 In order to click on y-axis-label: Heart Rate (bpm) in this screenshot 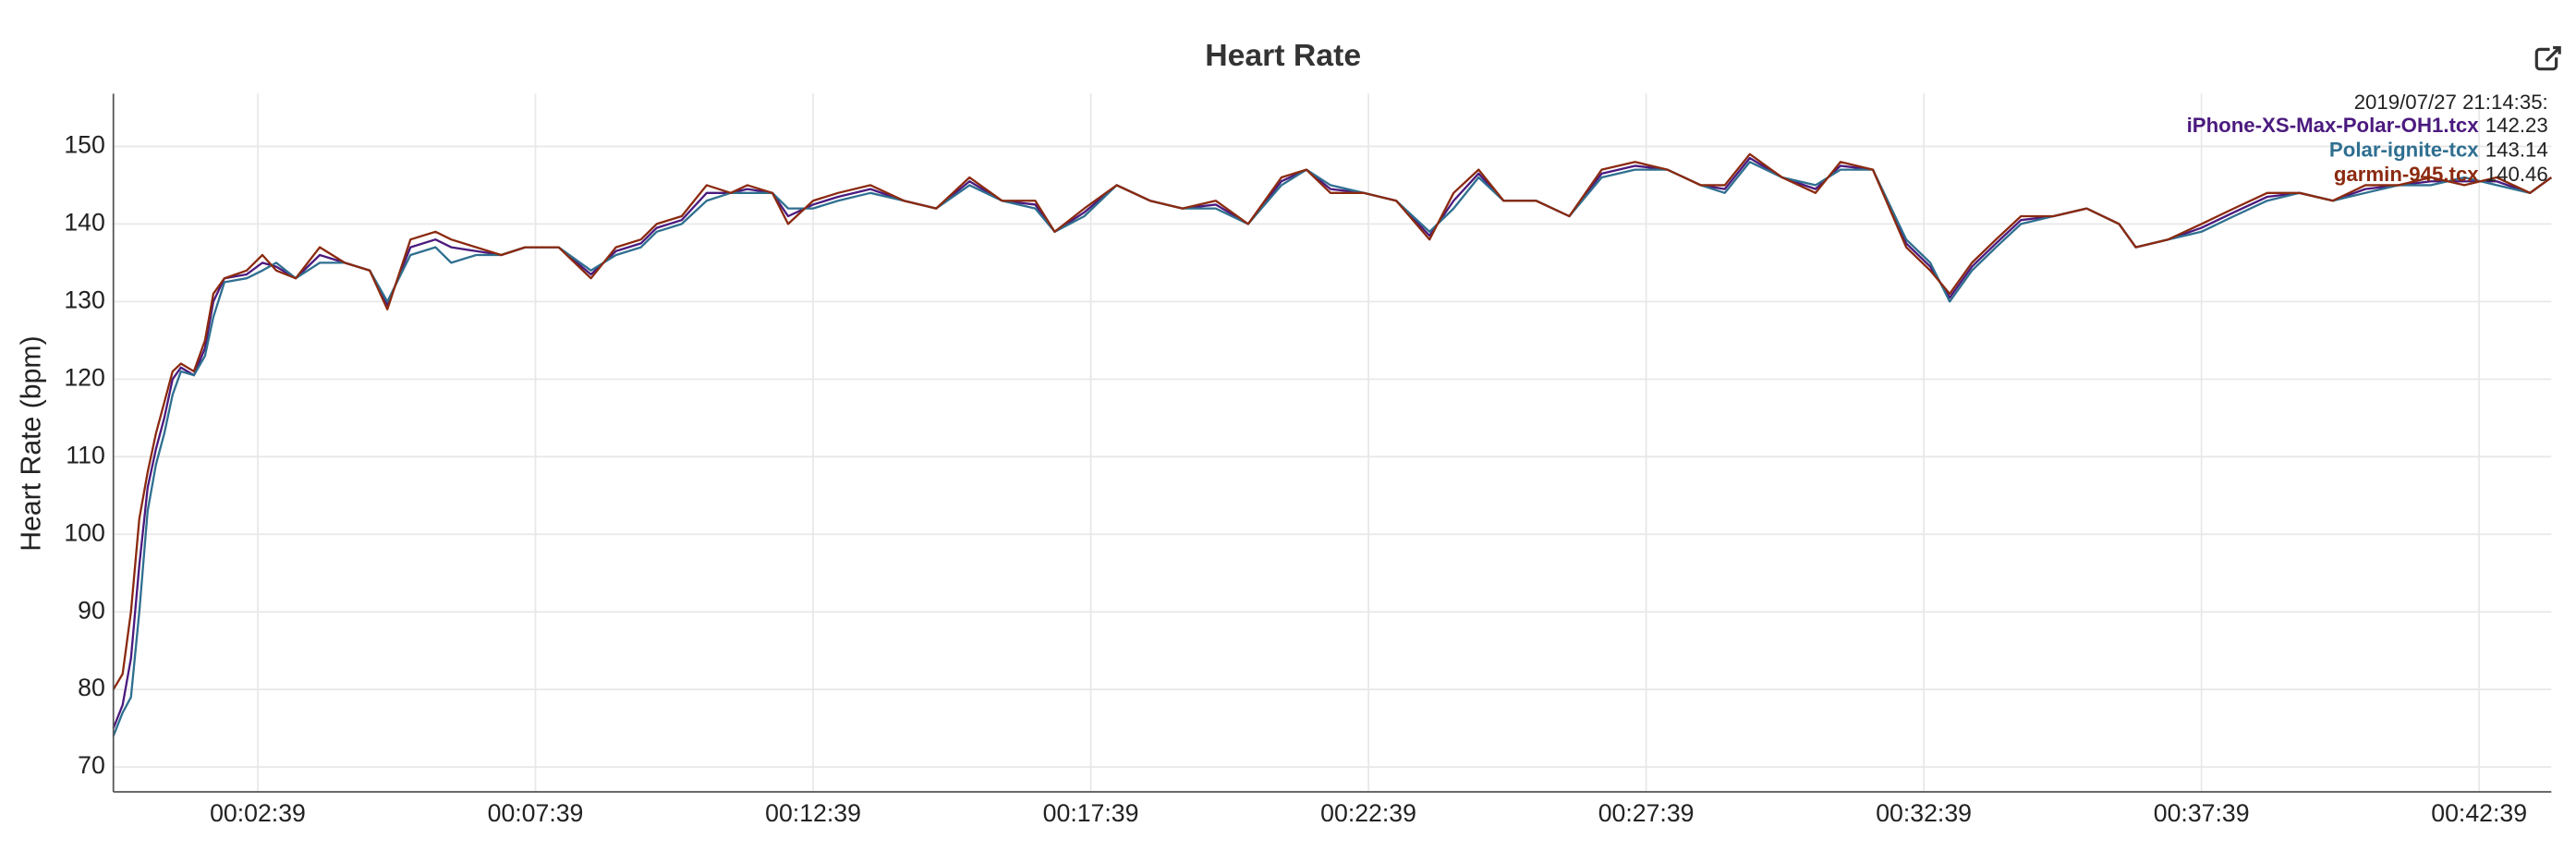, I will do `click(32, 443)`.